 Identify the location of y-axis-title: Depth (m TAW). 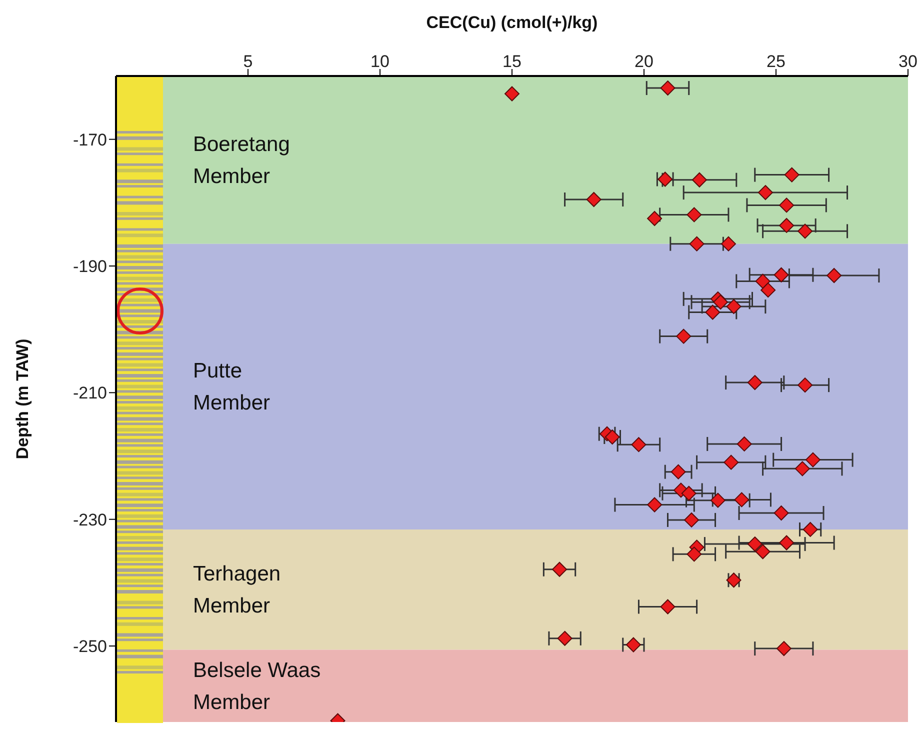
(22, 399).